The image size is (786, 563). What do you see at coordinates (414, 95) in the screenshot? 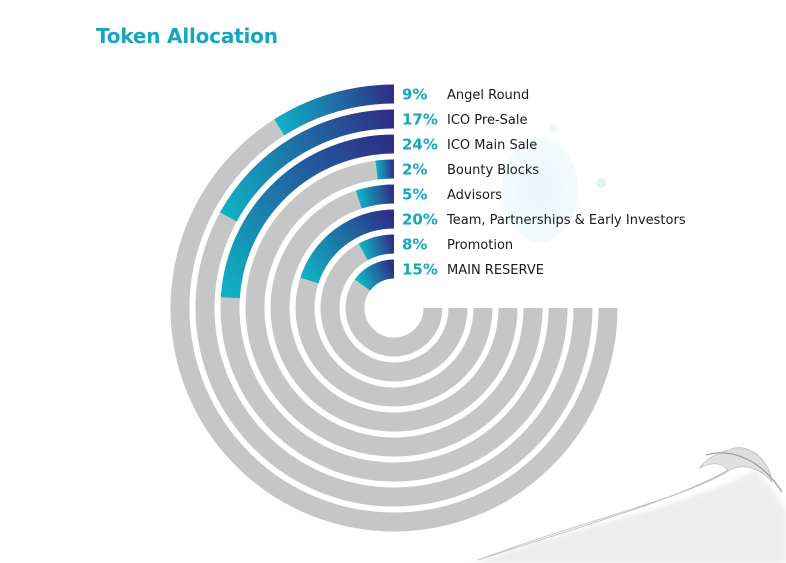
I see `legend-percent: 9%` at bounding box center [414, 95].